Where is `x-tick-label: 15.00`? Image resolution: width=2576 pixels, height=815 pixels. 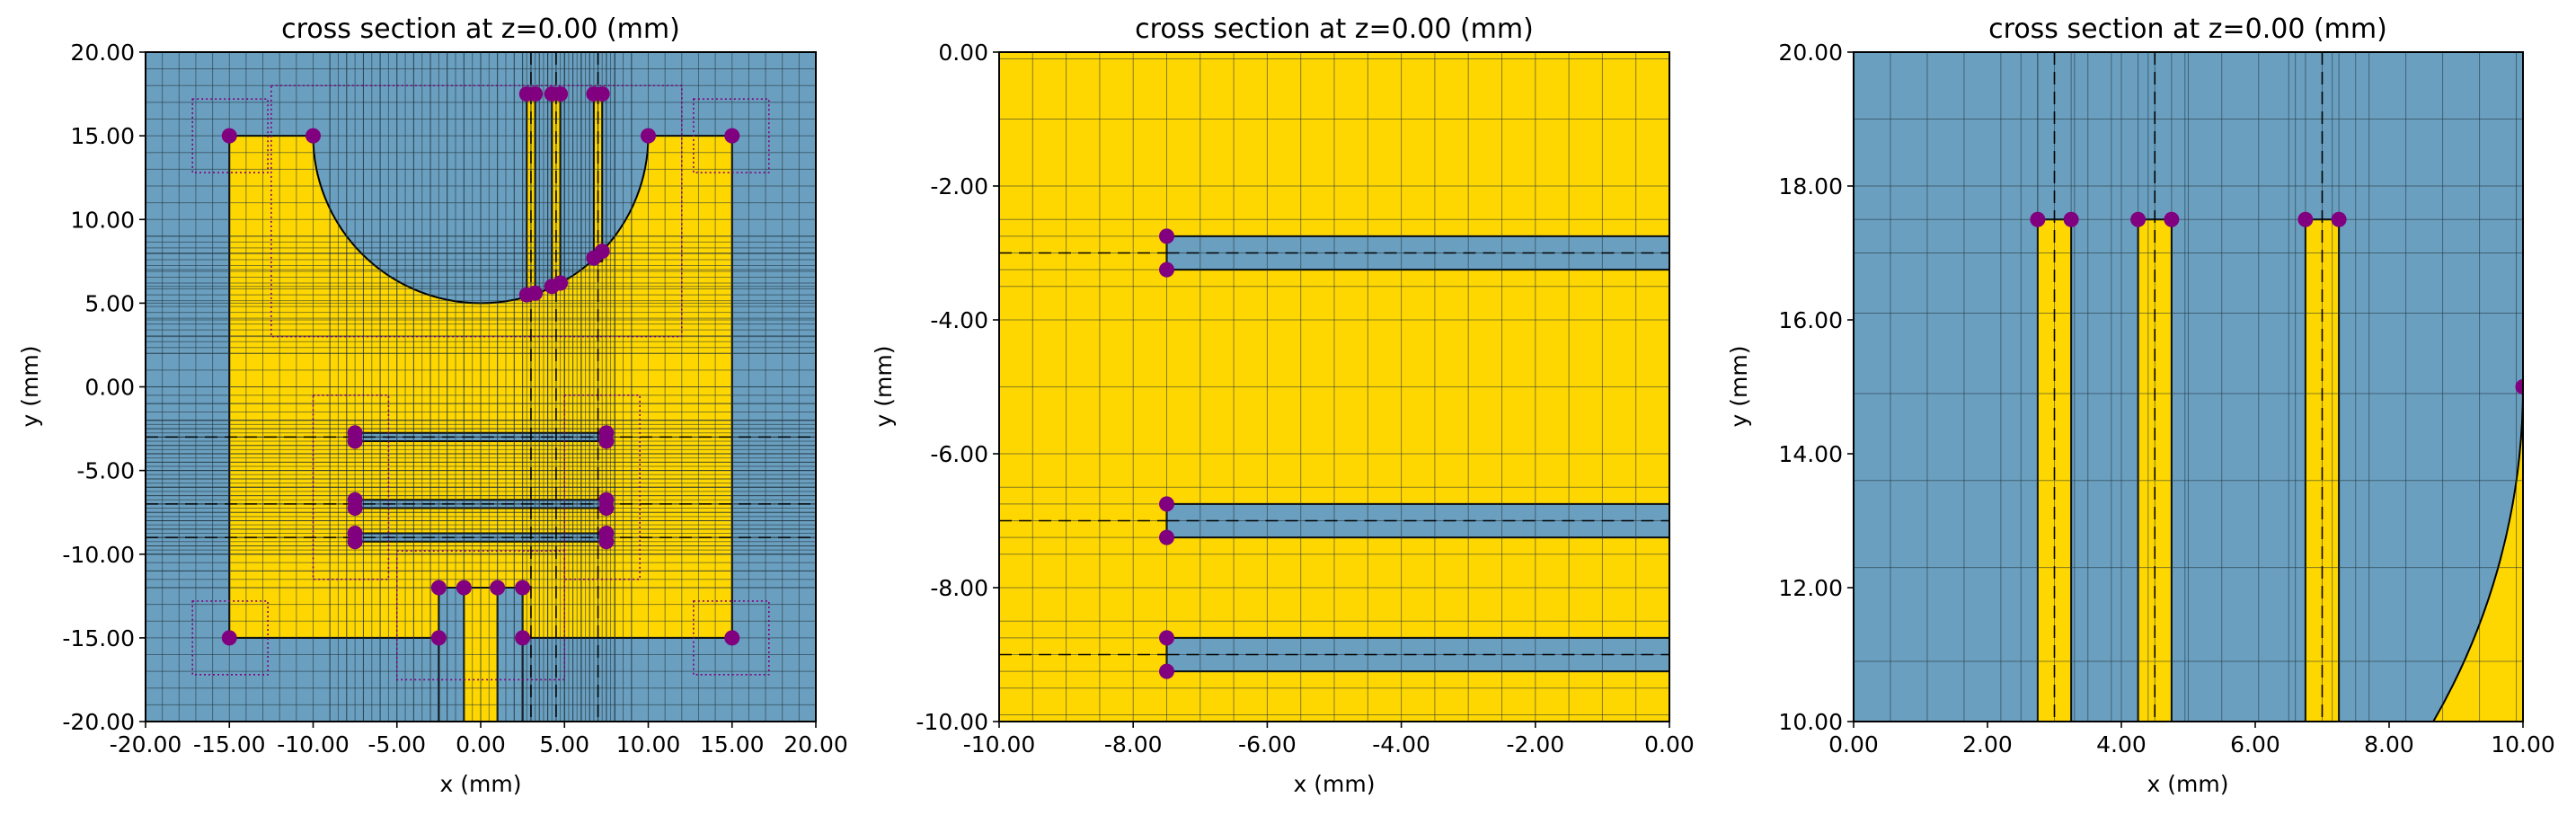
x-tick-label: 15.00 is located at coordinates (732, 744).